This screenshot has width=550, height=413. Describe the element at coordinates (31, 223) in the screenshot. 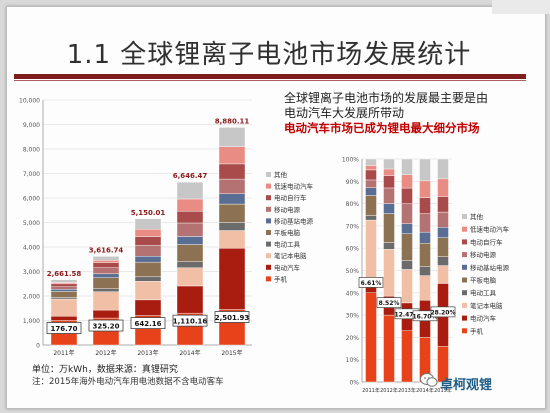

I see `y-tick-label: 5,000` at that location.